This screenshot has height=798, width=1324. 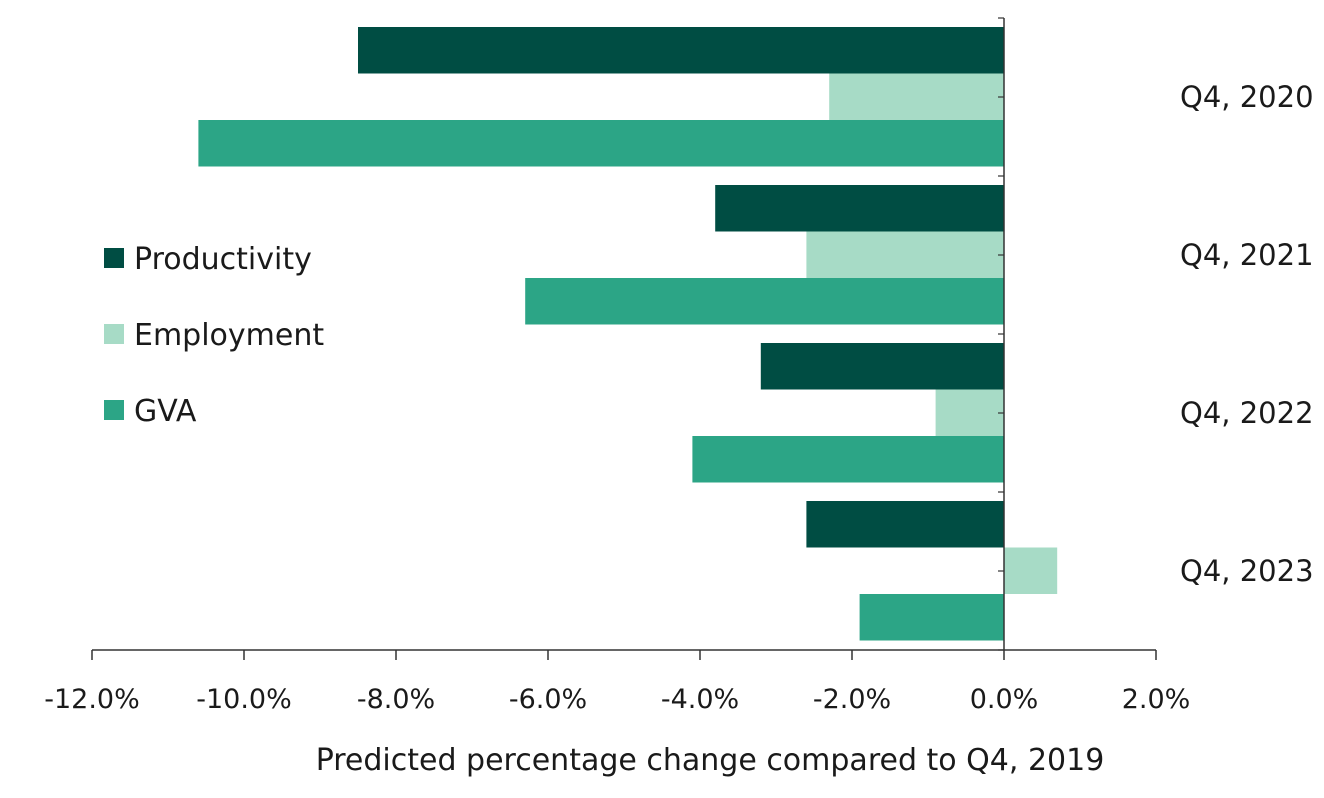 What do you see at coordinates (229, 335) in the screenshot?
I see `legend-label-employment: Employment` at bounding box center [229, 335].